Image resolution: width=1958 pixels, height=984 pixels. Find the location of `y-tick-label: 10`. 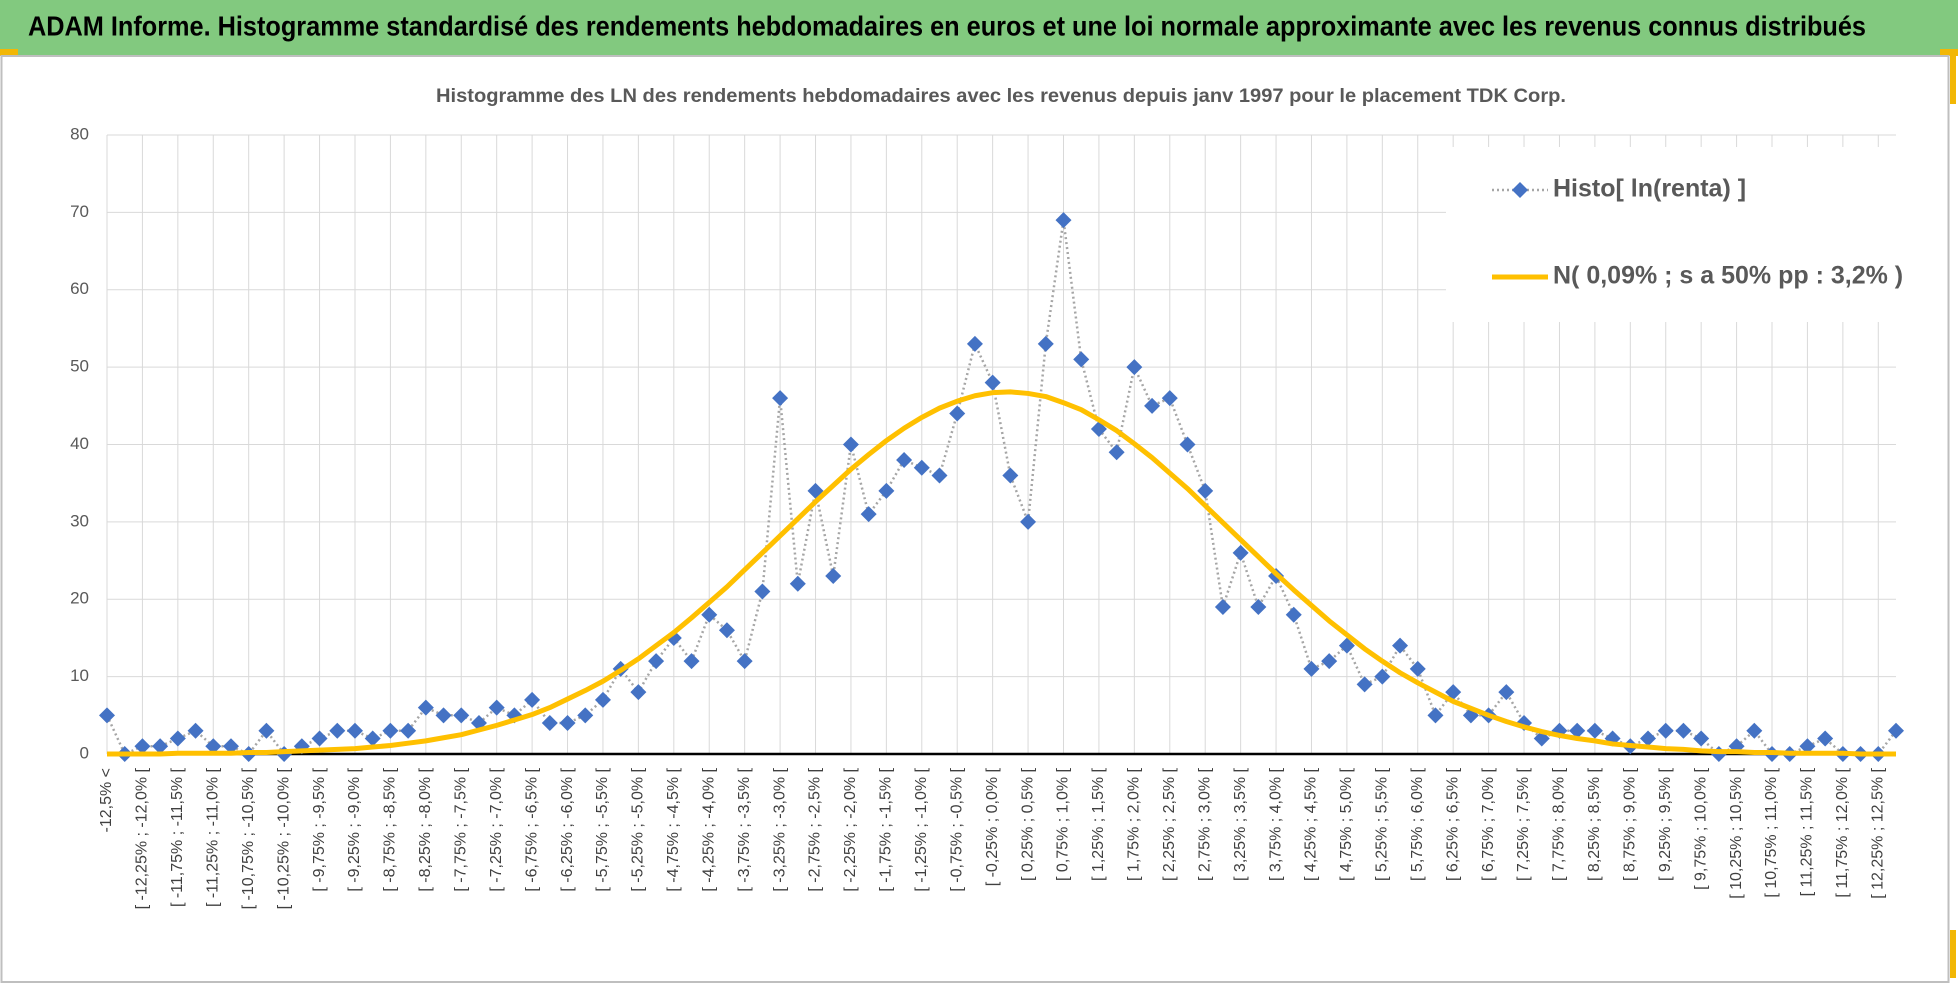

y-tick-label: 10 is located at coordinates (79, 675).